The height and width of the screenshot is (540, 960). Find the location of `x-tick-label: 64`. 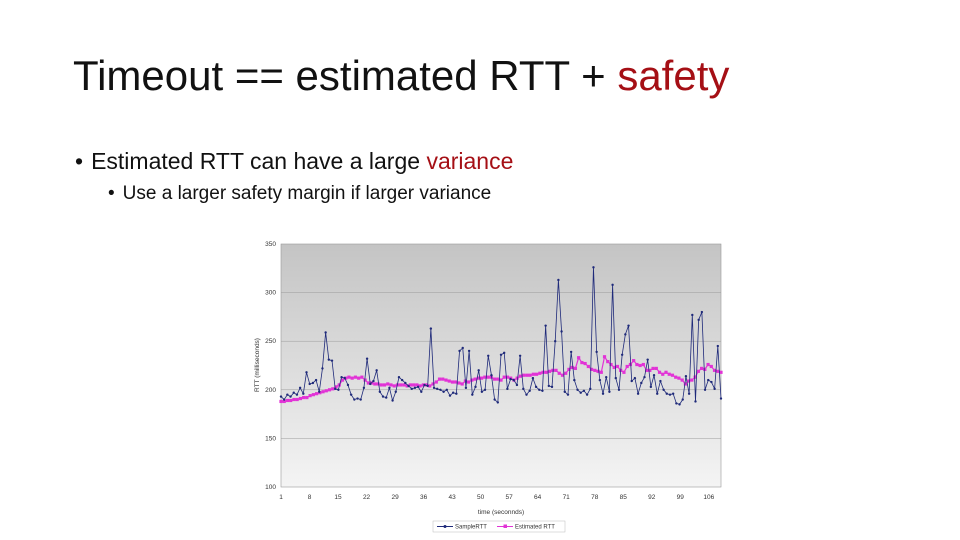

x-tick-label: 64 is located at coordinates (538, 497).